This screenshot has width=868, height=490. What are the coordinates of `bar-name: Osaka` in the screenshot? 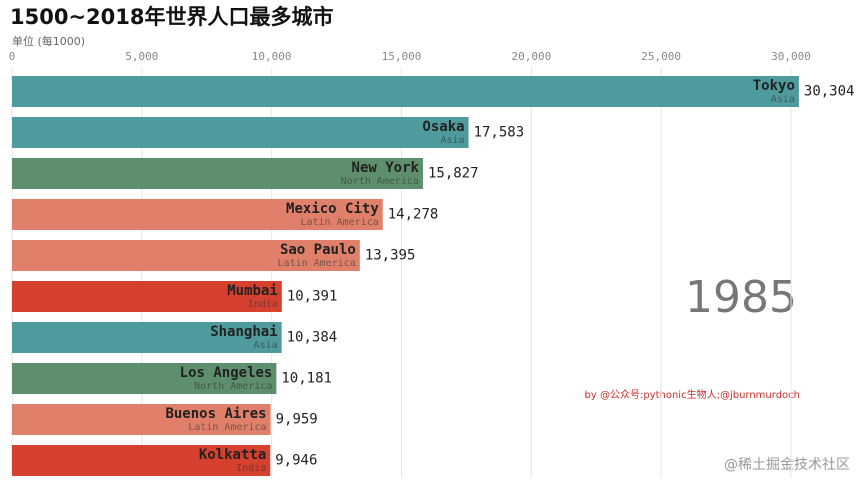 It's located at (443, 127).